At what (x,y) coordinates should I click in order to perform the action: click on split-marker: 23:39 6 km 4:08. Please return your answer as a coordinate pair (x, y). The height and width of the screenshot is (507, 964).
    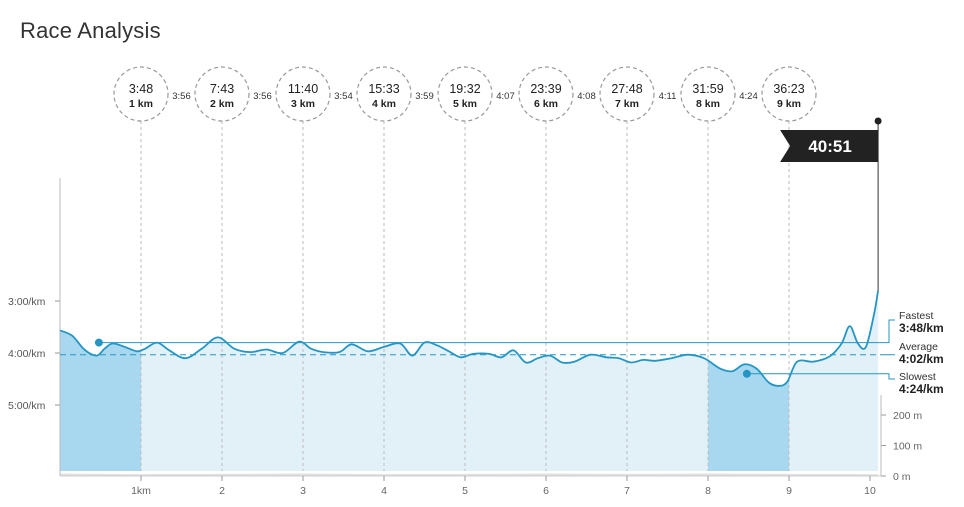
    Looking at the image, I should click on (557, 94).